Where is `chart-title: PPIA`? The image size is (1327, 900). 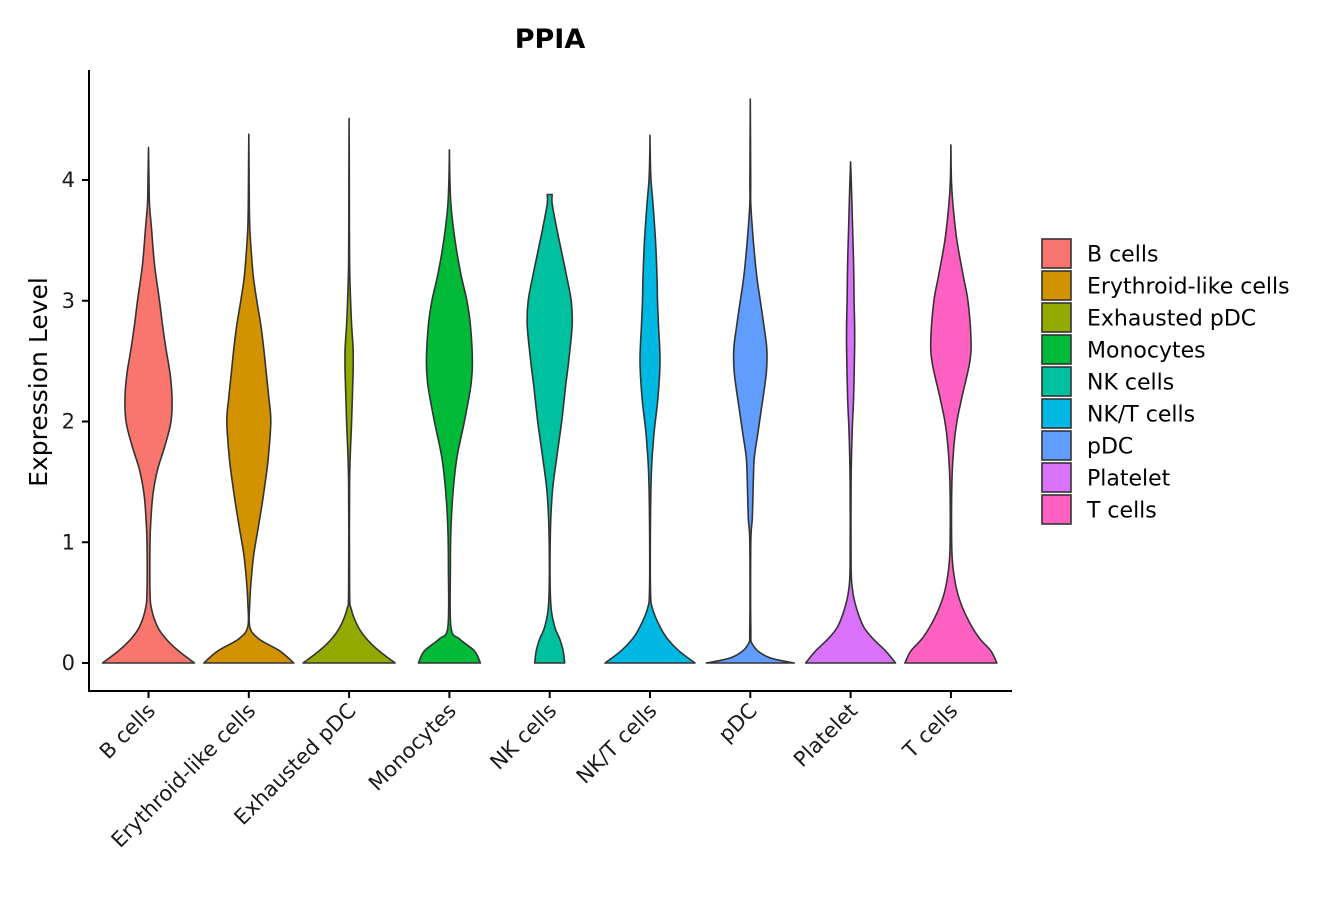 chart-title: PPIA is located at coordinates (550, 39).